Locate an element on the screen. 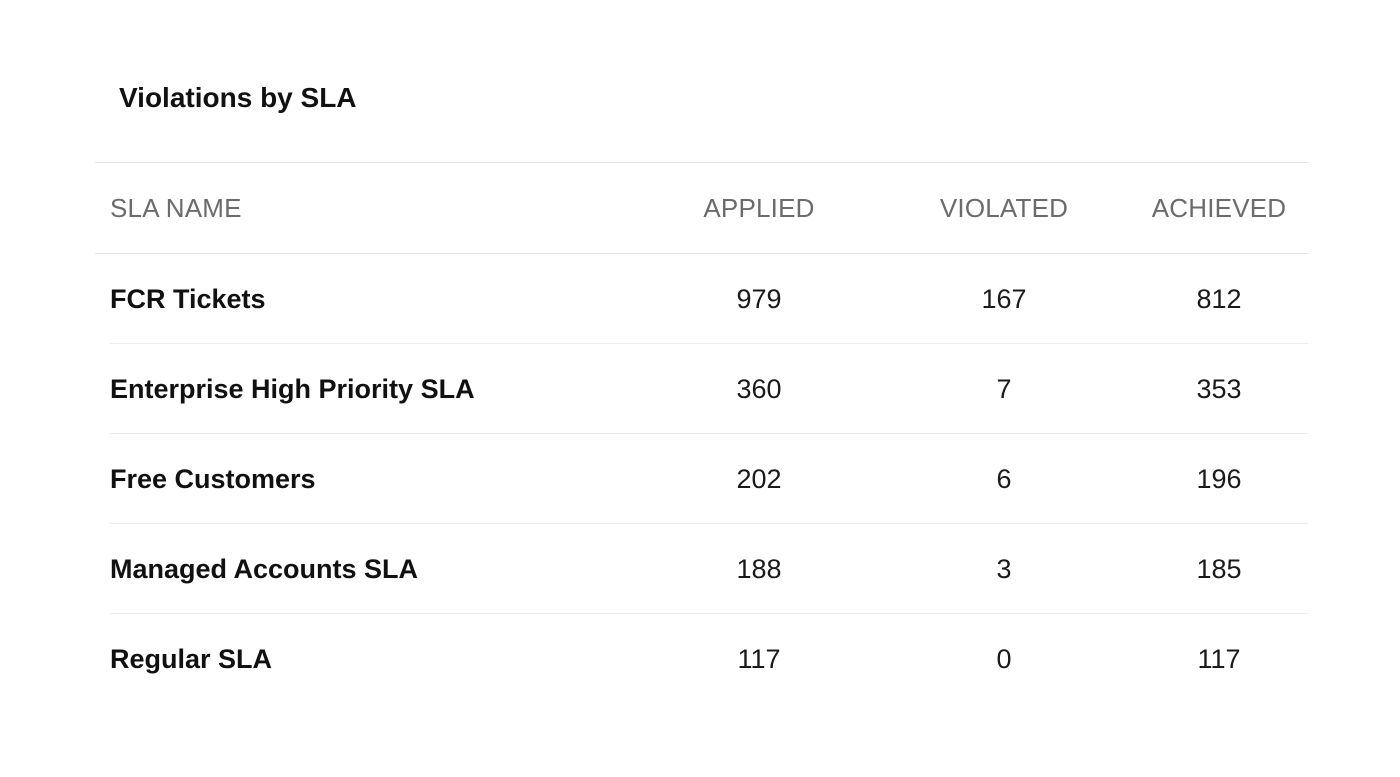 The height and width of the screenshot is (777, 1400). applied-cell: 188 is located at coordinates (759, 569).